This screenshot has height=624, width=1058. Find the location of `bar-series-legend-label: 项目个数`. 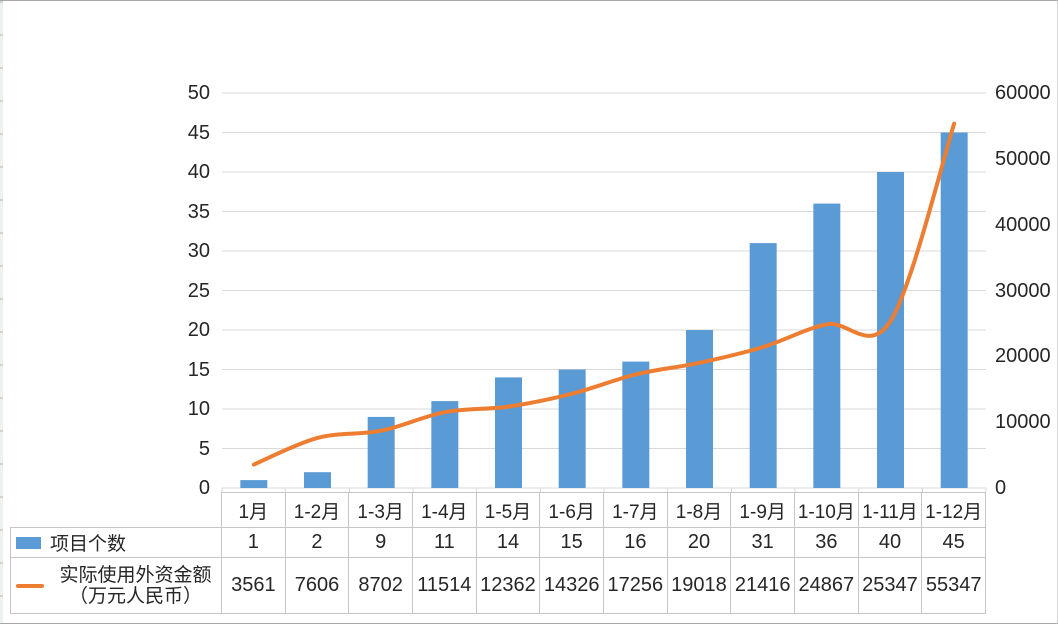

bar-series-legend-label: 项目个数 is located at coordinates (88, 544).